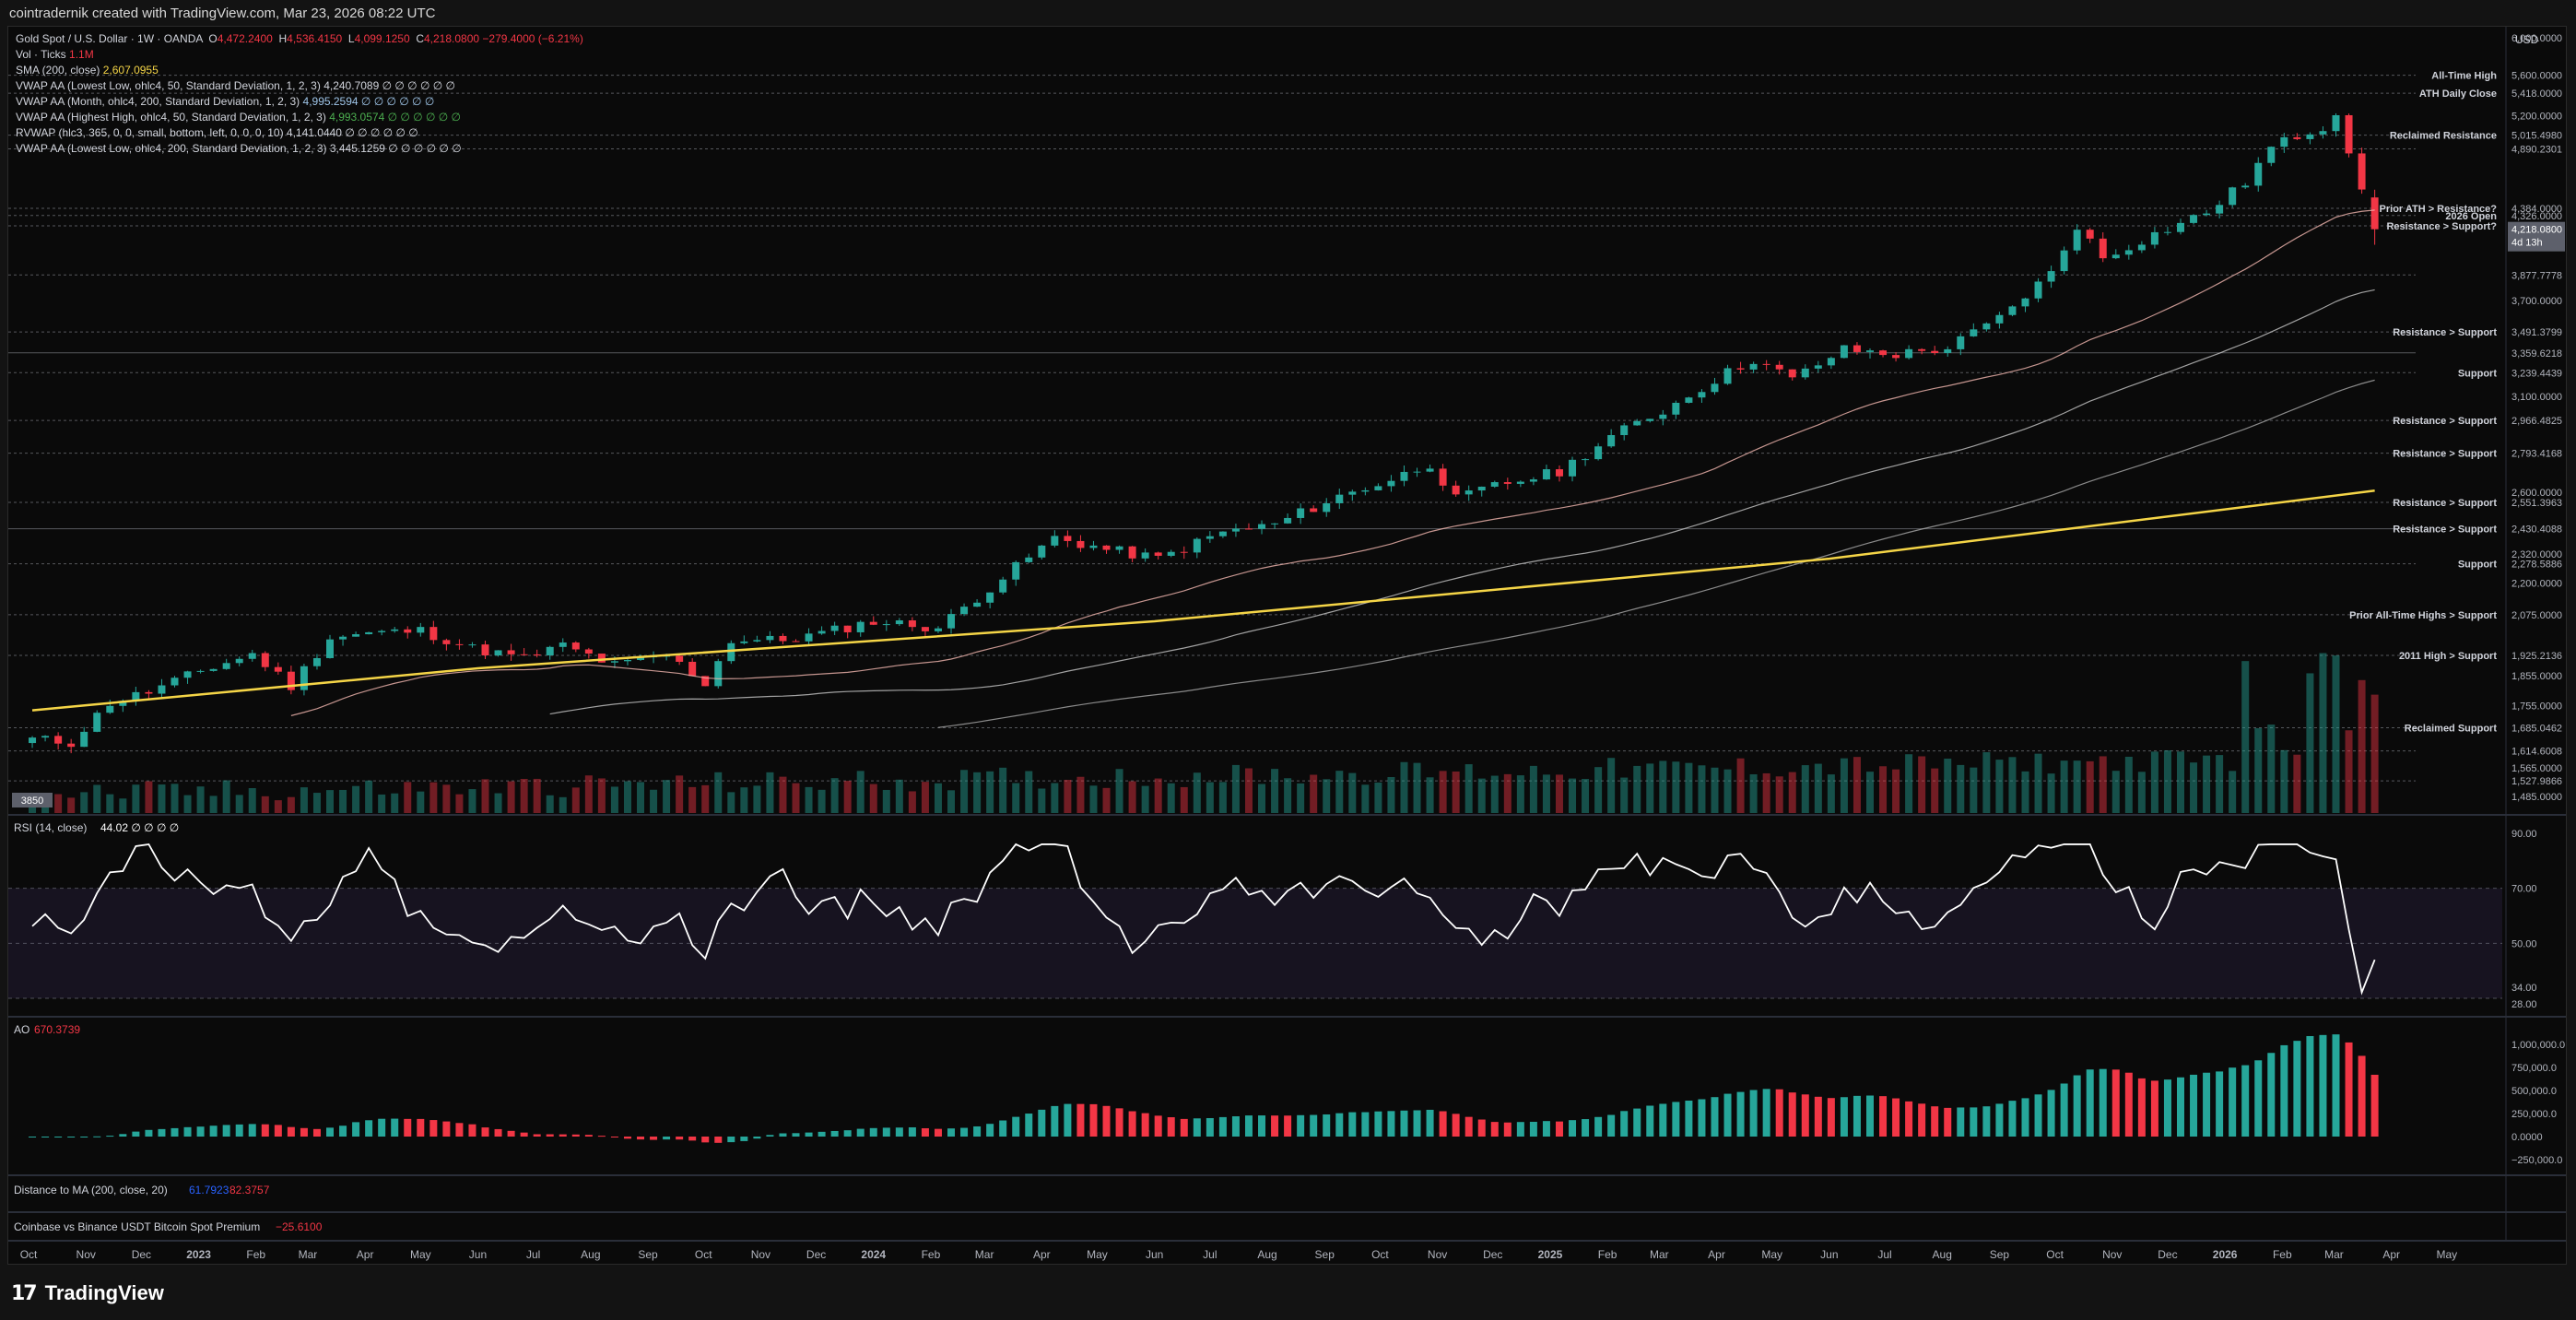 Image resolution: width=2576 pixels, height=1320 pixels. I want to click on rsi-value: 44.02 ∅ ∅ ∅ ∅, so click(139, 827).